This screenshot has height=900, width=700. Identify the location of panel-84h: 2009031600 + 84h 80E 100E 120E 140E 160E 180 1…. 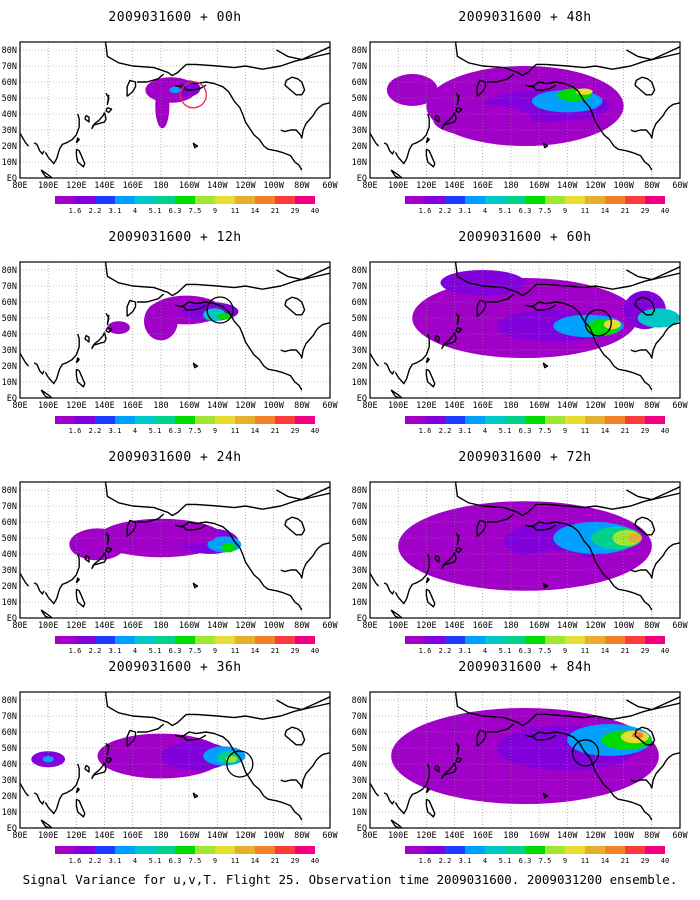
(525, 759).